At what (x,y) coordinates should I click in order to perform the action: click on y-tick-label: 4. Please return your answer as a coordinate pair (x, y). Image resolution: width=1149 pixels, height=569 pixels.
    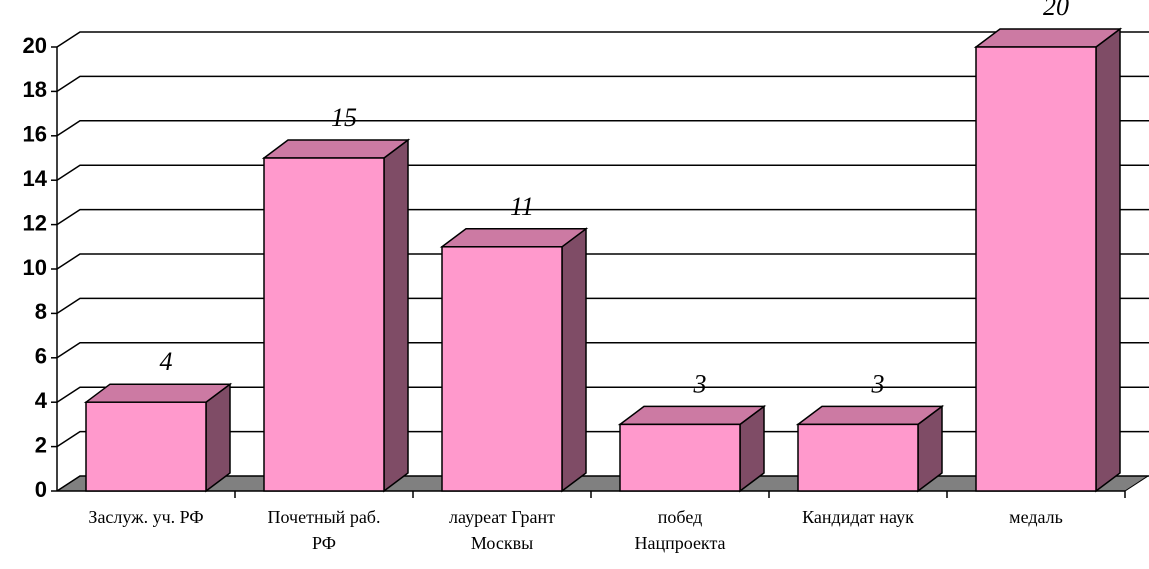
    Looking at the image, I should click on (41, 400).